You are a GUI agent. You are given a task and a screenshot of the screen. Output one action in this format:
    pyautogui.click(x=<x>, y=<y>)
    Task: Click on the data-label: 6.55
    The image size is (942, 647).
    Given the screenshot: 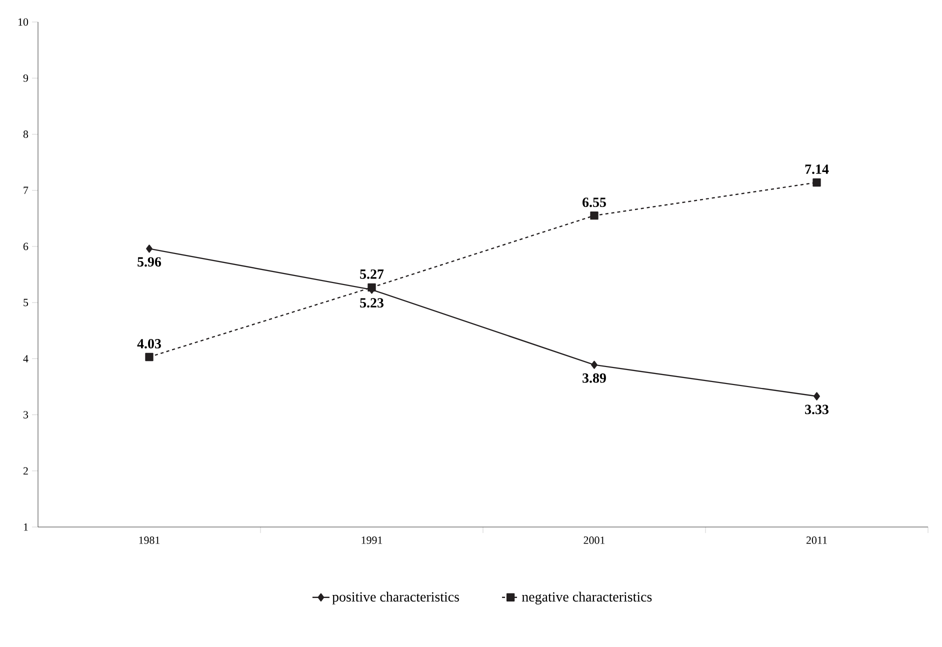 What is the action you would take?
    pyautogui.click(x=594, y=203)
    